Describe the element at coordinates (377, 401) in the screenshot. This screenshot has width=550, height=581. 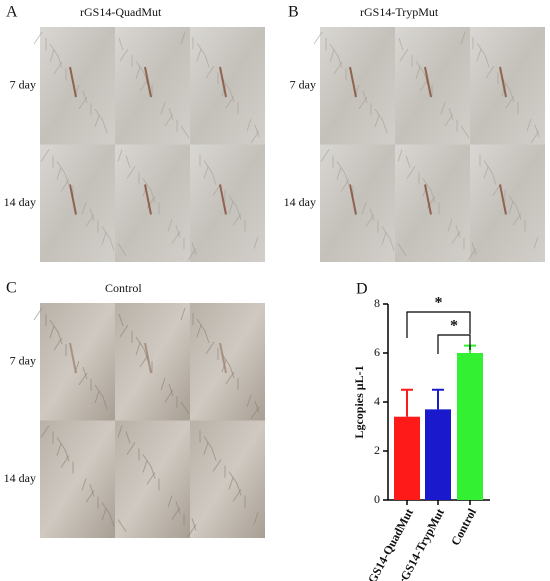
I see `y-tick-label: 4` at that location.